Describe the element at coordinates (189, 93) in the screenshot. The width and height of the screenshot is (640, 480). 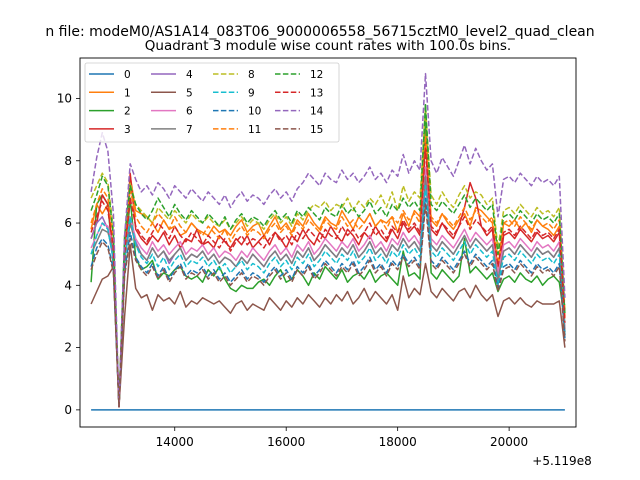
I see `legend-label-5: 5` at that location.